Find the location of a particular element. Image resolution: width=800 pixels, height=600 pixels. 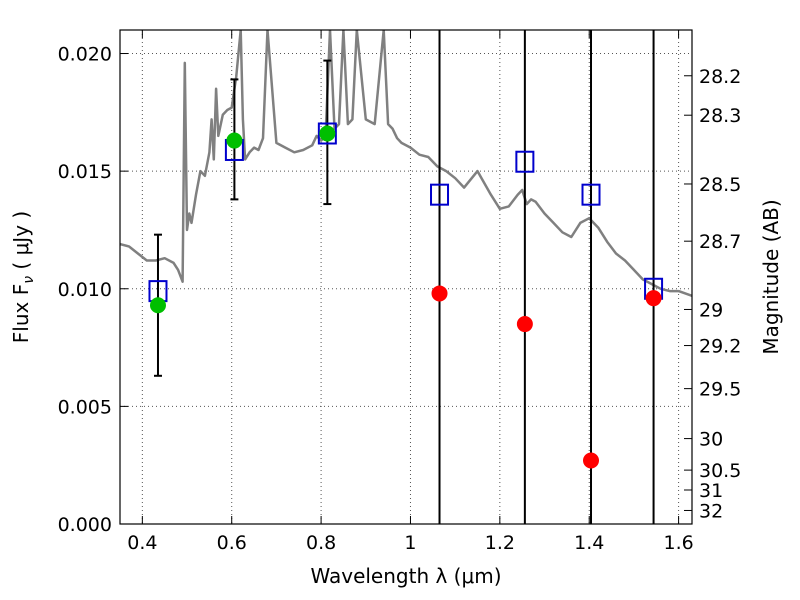

mag-tick-label: 30.5 is located at coordinates (720, 471).